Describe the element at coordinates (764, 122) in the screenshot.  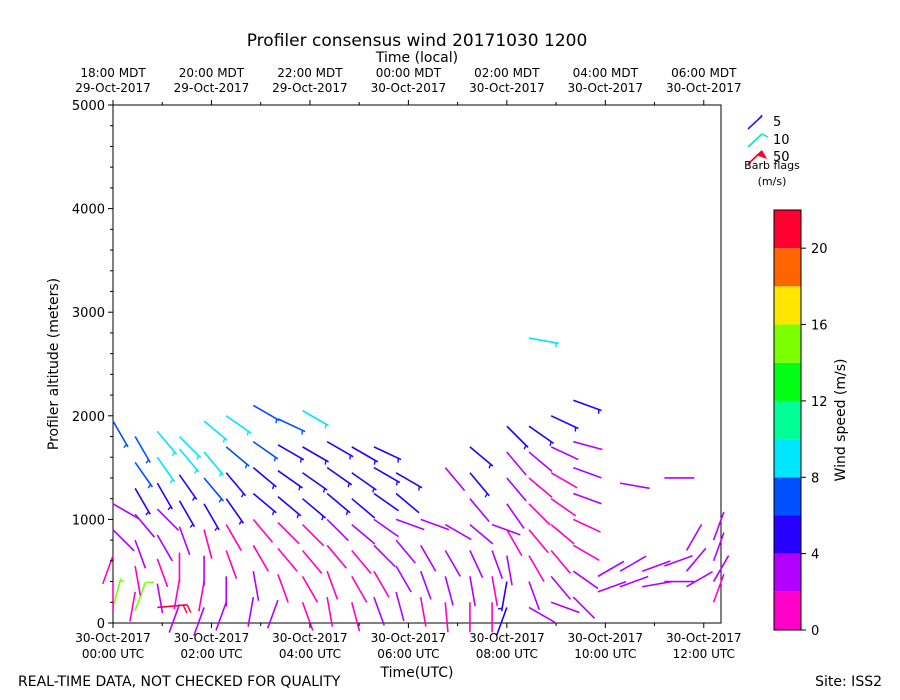
I see `barb-legend-entry: 5` at that location.